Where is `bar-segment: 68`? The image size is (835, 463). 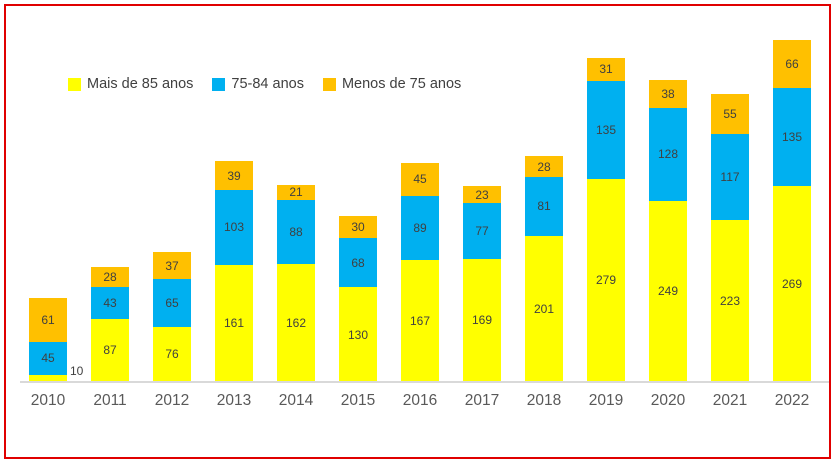 bar-segment: 68 is located at coordinates (358, 262).